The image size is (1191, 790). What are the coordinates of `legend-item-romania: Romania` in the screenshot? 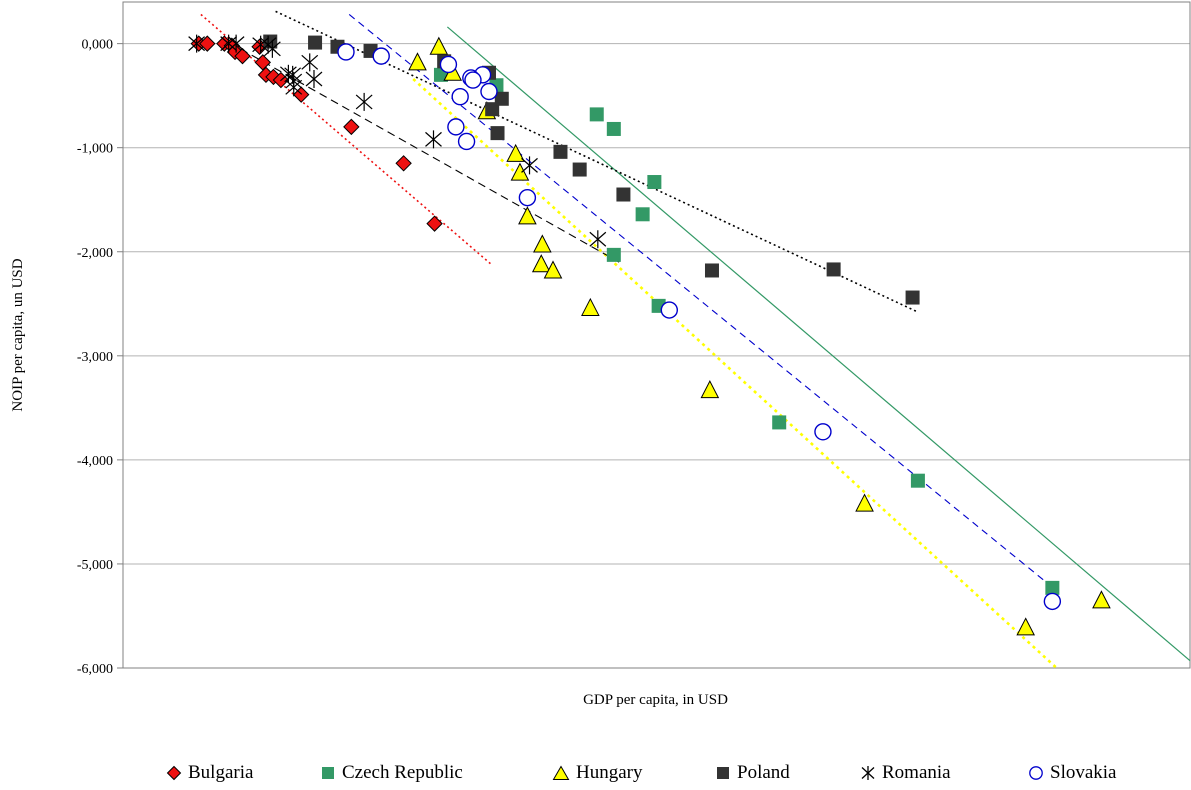 It's located at (905, 773).